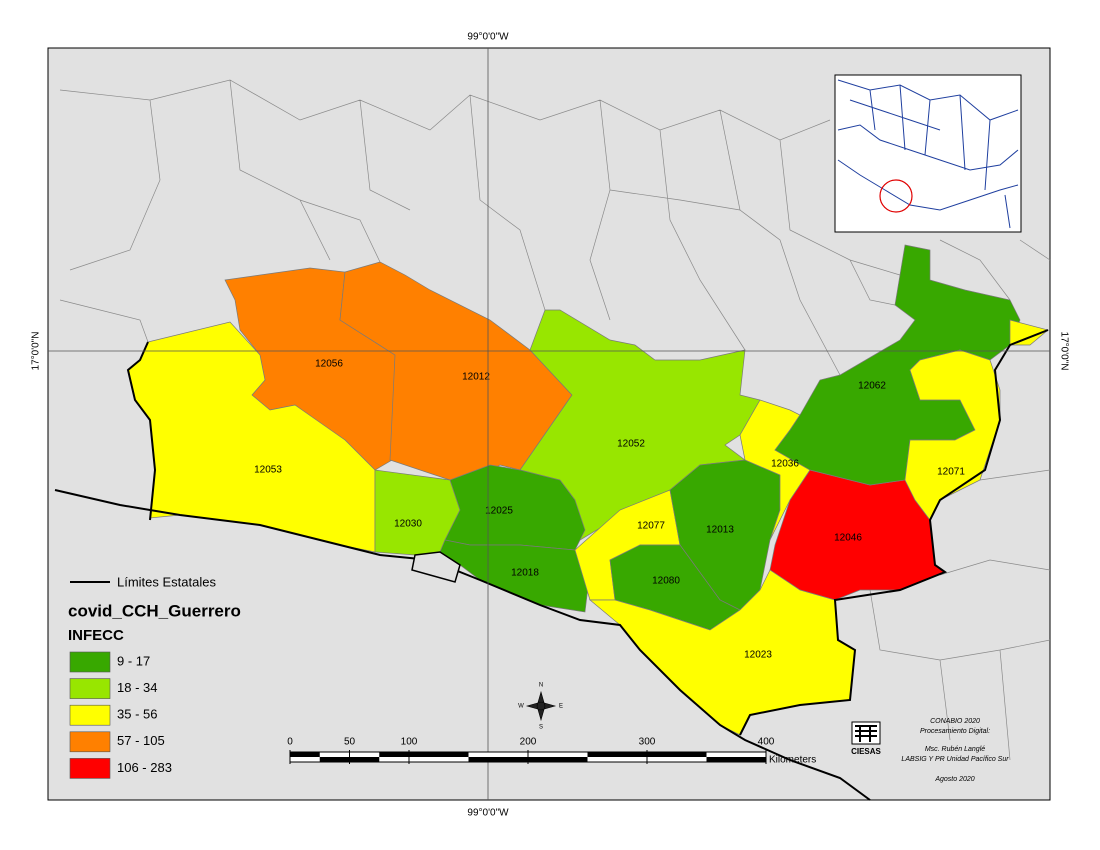 The width and height of the screenshot is (1100, 850). What do you see at coordinates (268, 470) in the screenshot?
I see `municipality-label: 12053` at bounding box center [268, 470].